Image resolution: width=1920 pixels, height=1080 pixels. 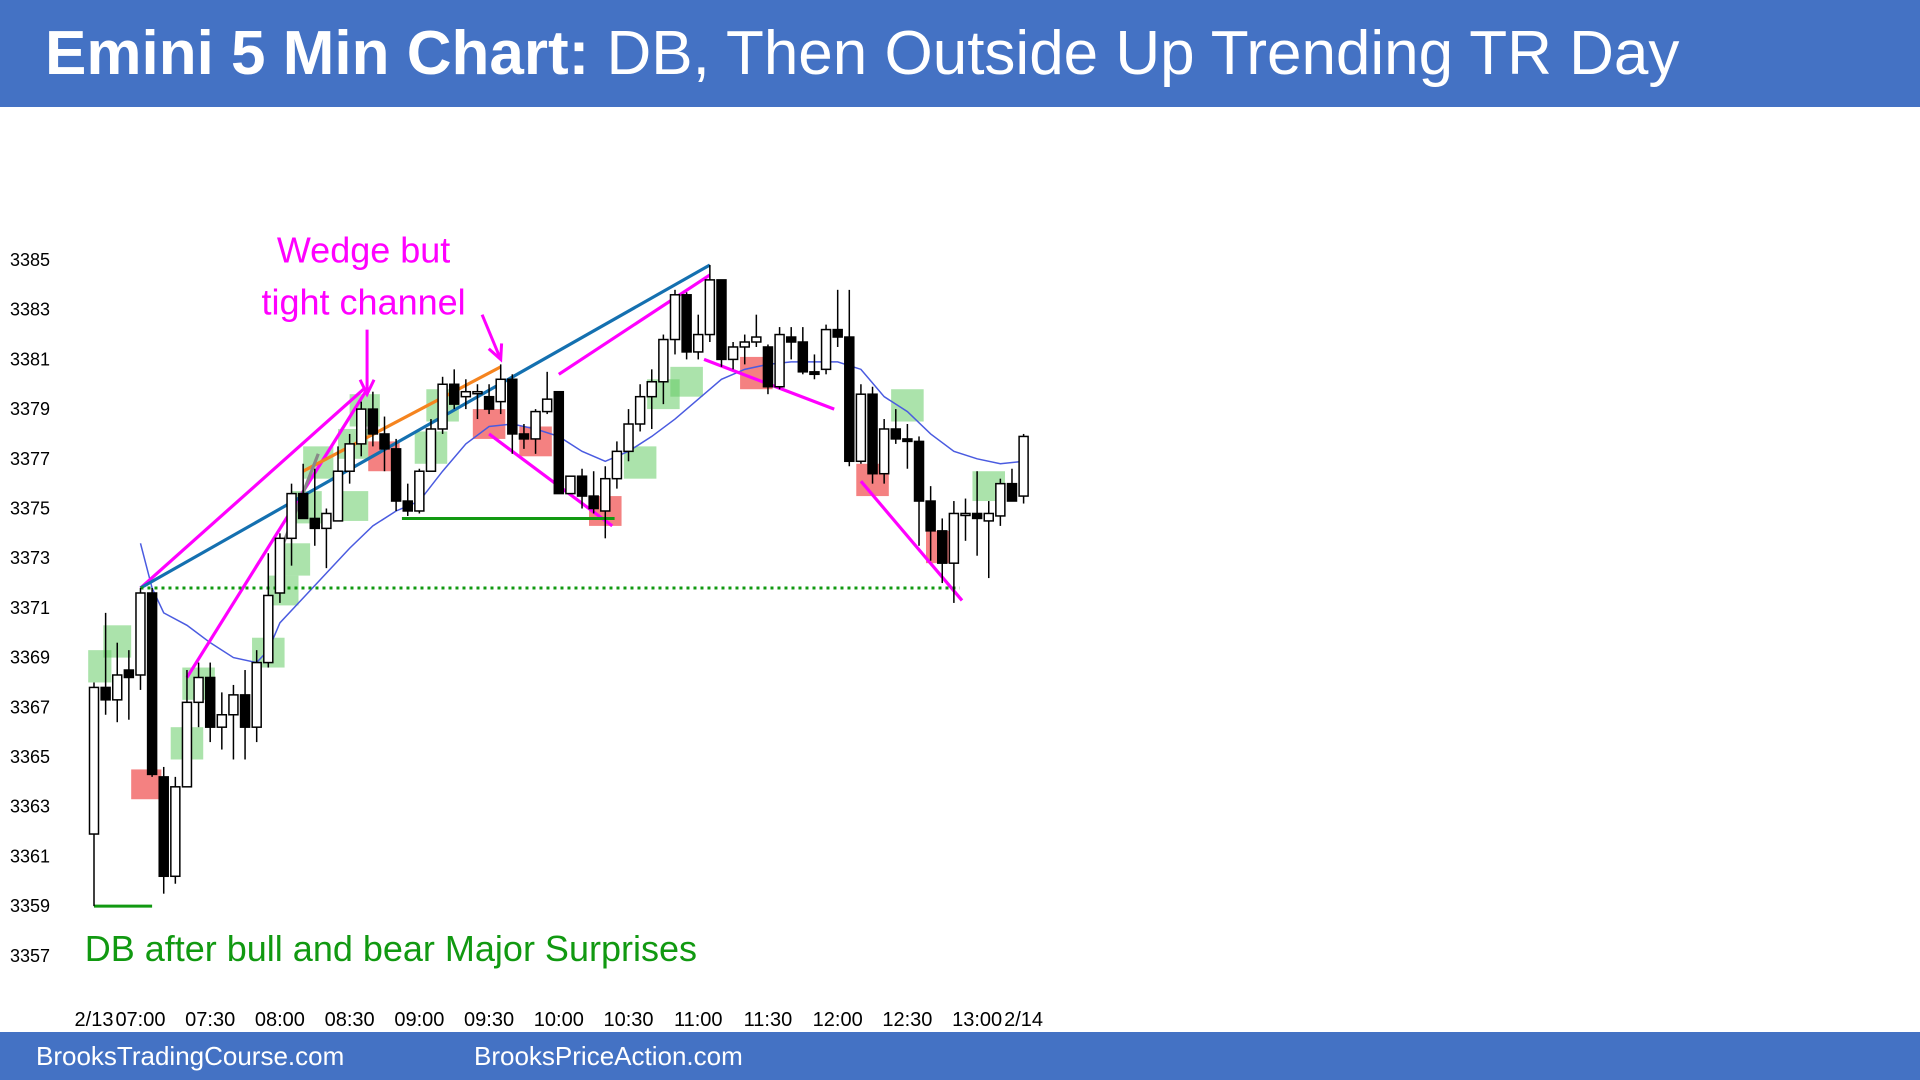 What do you see at coordinates (30, 310) in the screenshot?
I see `y-tick-label: 3383` at bounding box center [30, 310].